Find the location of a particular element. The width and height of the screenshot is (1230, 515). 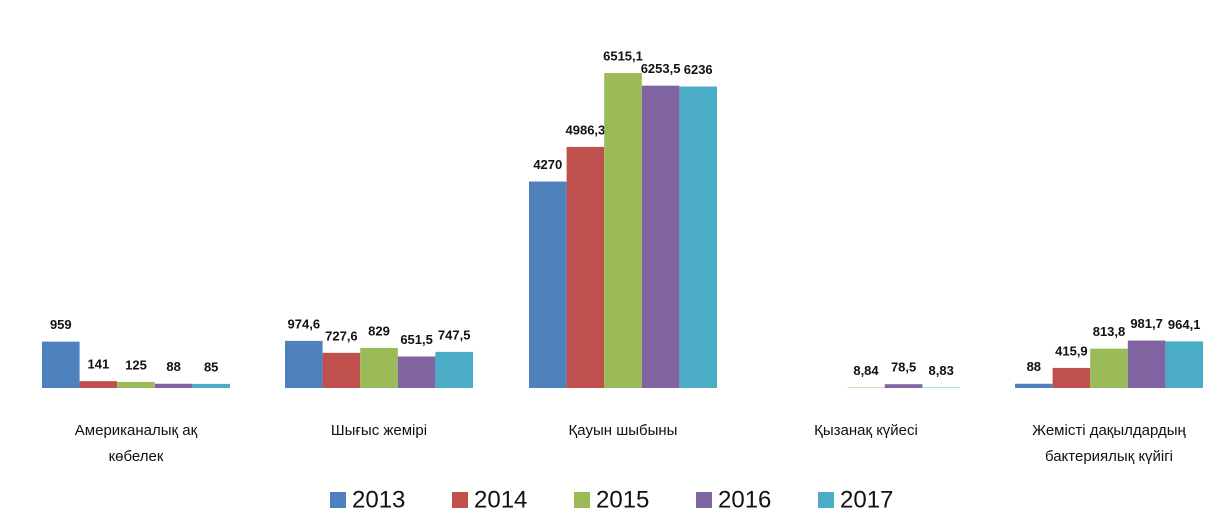

legend-label: 2014 is located at coordinates (500, 499).